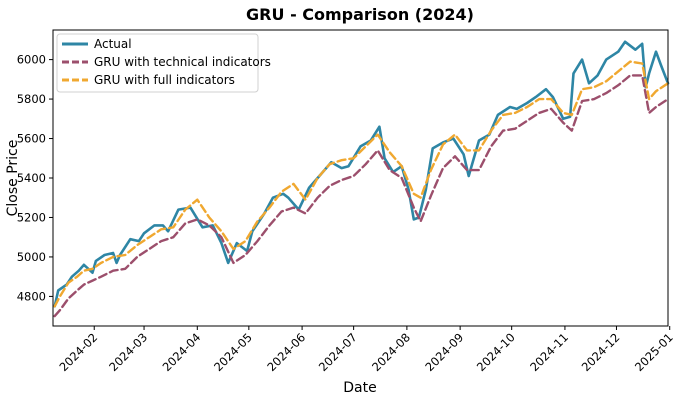 The width and height of the screenshot is (691, 402). I want to click on chart-title: GRU - Comparison (2024), so click(360, 14).